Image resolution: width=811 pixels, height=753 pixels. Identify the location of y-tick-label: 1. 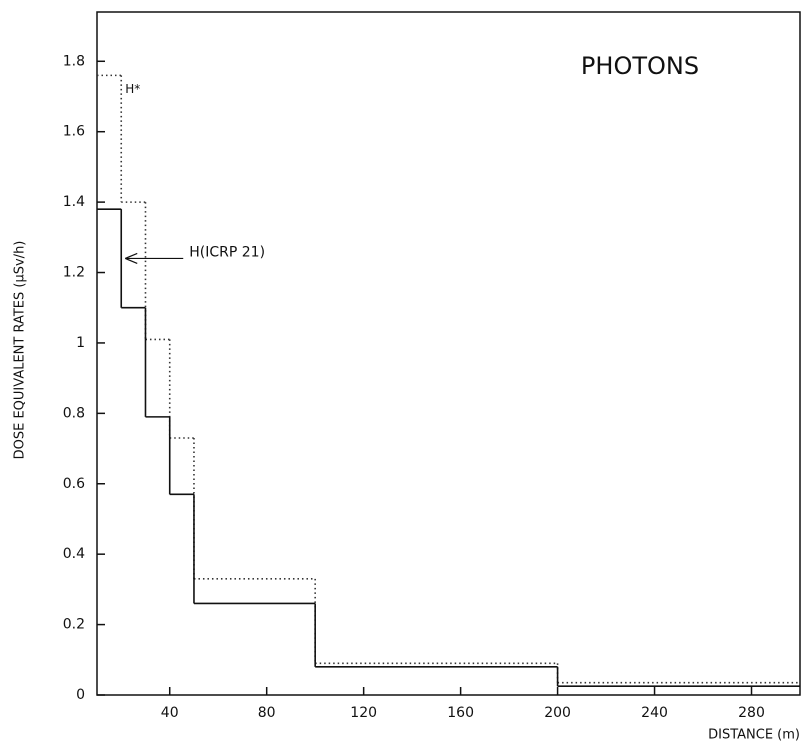
(80, 343).